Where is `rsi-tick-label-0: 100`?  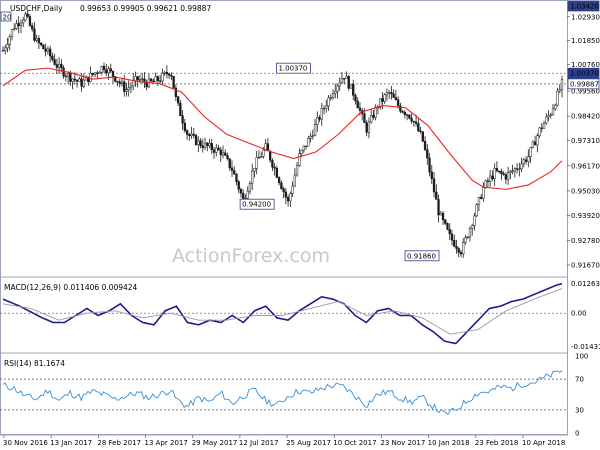
rsi-tick-label-0: 100 is located at coordinates (581, 357).